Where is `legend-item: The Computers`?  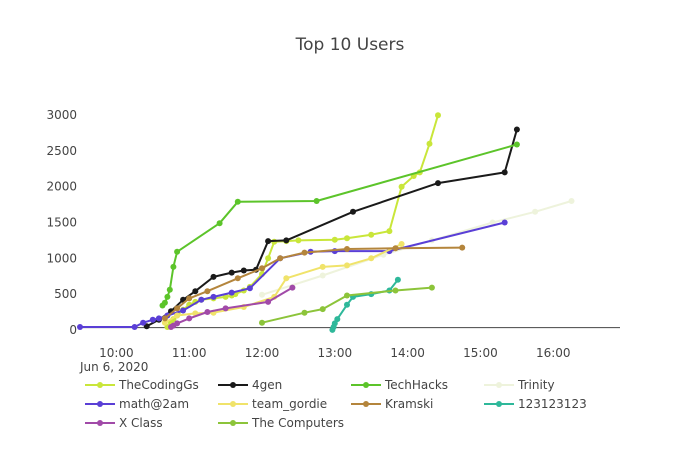
legend-item: The Computers is located at coordinates (281, 423).